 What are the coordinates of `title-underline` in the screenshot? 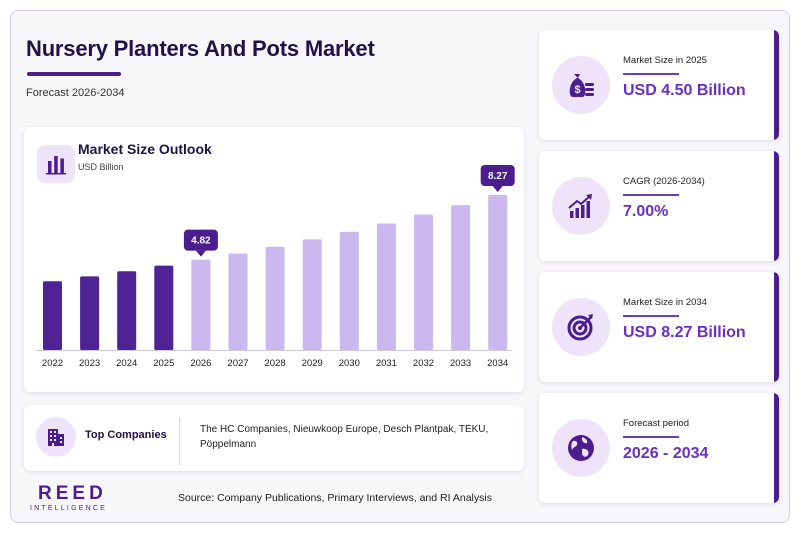 It's located at (74, 74).